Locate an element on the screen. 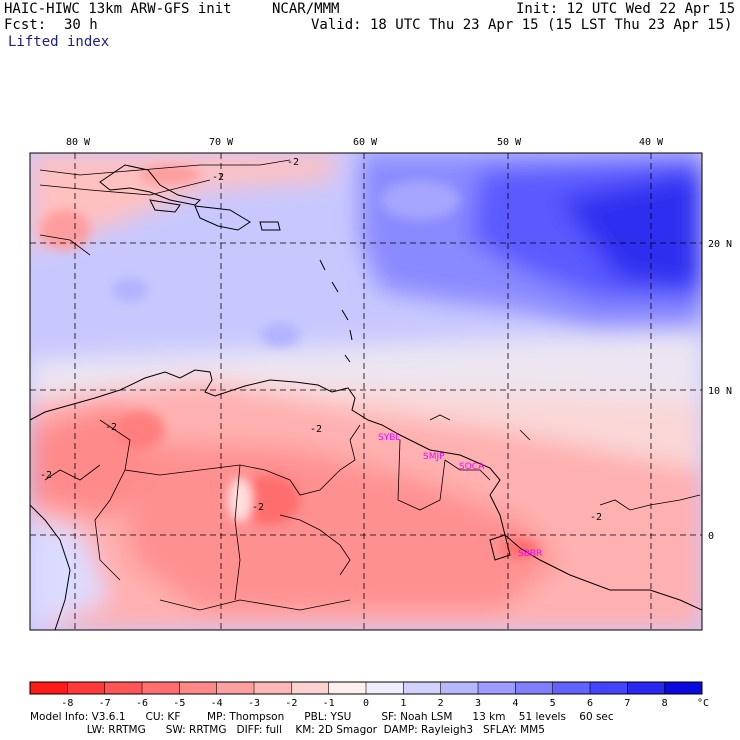  colorbar-tick-label: -6 is located at coordinates (142, 703).